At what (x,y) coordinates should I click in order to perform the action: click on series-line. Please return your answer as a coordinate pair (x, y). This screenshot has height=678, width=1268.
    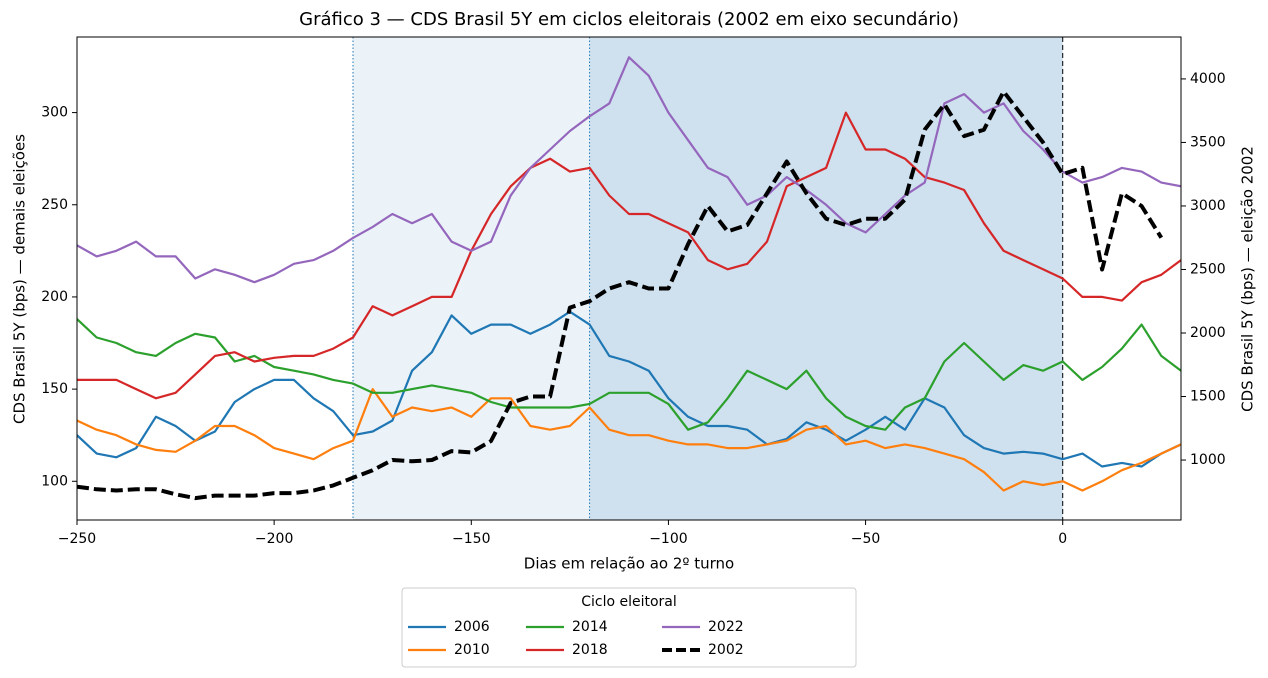
    Looking at the image, I should click on (629, 440).